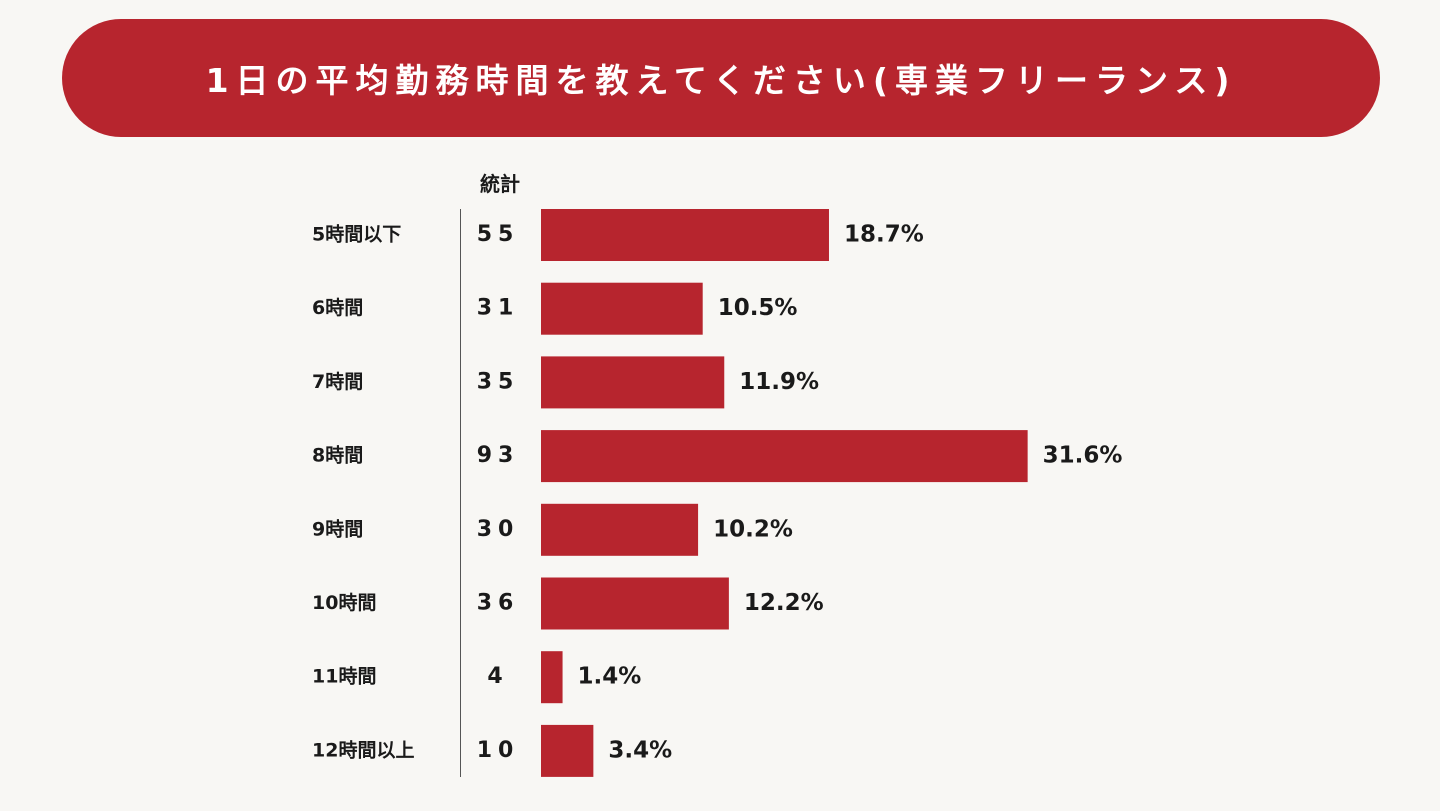 The image size is (1440, 811). What do you see at coordinates (498, 455) in the screenshot?
I see `count-label: 93` at bounding box center [498, 455].